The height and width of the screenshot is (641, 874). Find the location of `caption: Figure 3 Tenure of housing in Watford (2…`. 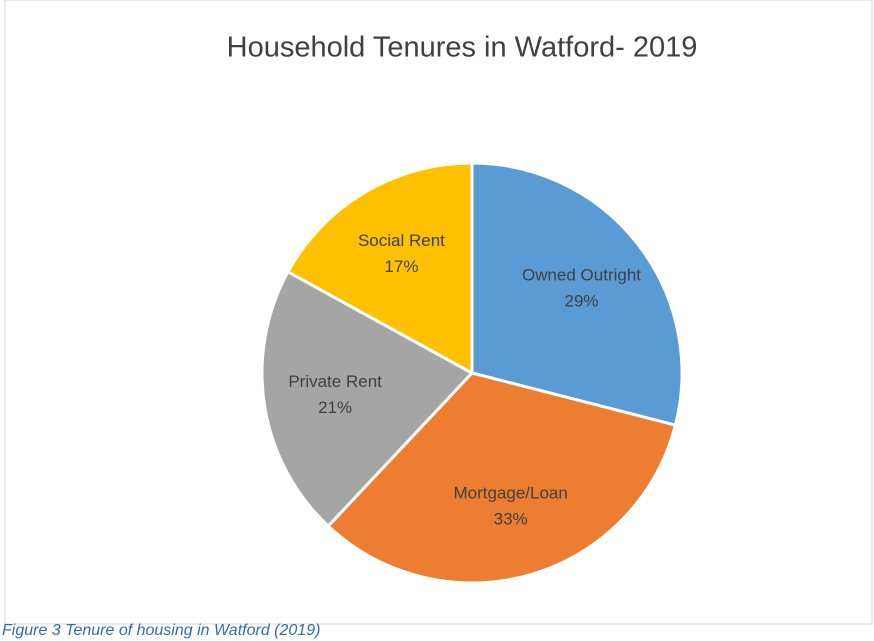

caption: Figure 3 Tenure of housing in Watford (2… is located at coordinates (161, 630).